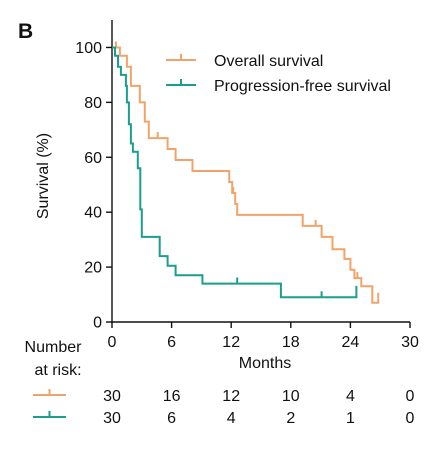 The width and height of the screenshot is (440, 455). What do you see at coordinates (265, 363) in the screenshot?
I see `x-axis-title: Months` at bounding box center [265, 363].